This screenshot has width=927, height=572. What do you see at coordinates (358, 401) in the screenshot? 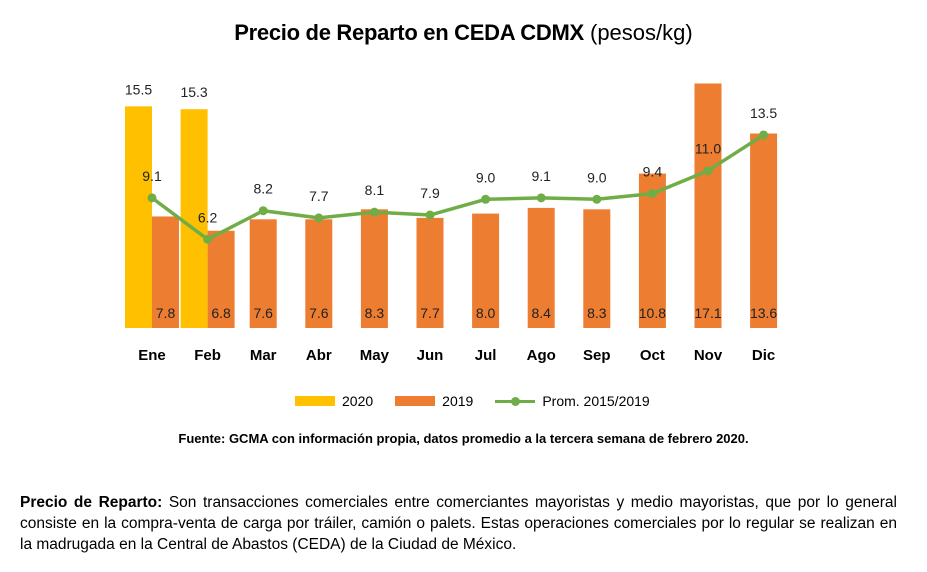
I see `legend-label-2020: 2020` at bounding box center [358, 401].